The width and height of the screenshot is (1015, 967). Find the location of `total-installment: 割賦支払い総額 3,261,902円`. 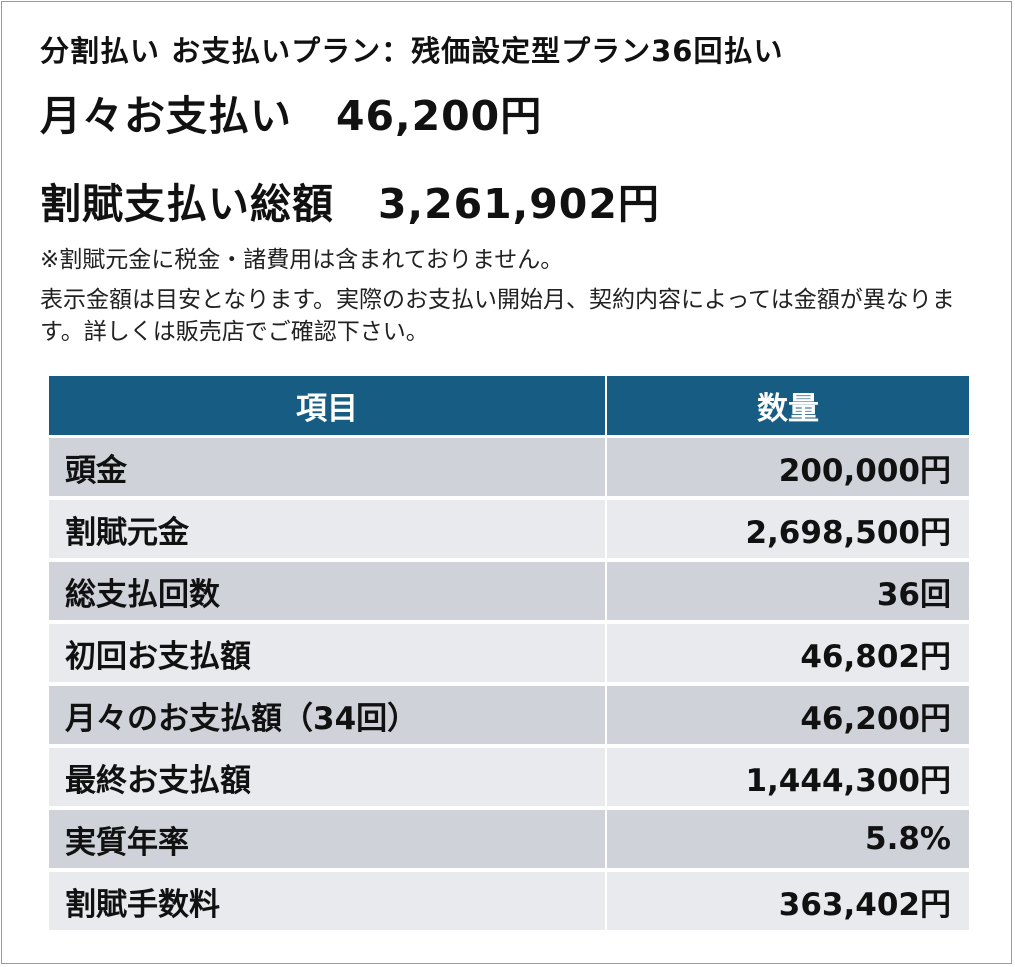

total-installment: 割賦支払い総額 3,261,902円 is located at coordinates (350, 200).